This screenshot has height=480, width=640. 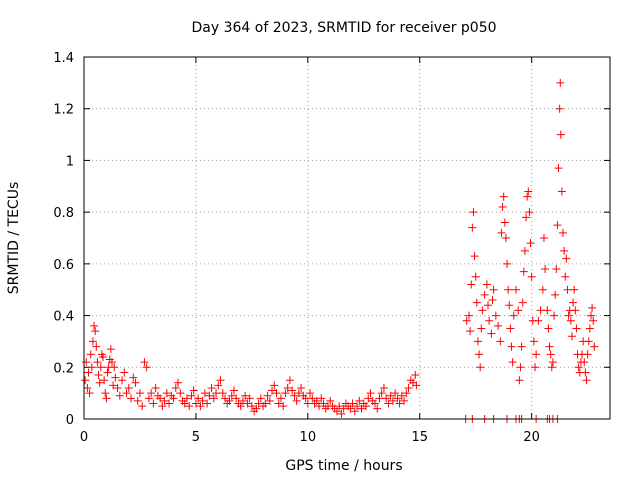 What do you see at coordinates (63, 265) in the screenshot?
I see `y-tick-label: 0.6` at bounding box center [63, 265].